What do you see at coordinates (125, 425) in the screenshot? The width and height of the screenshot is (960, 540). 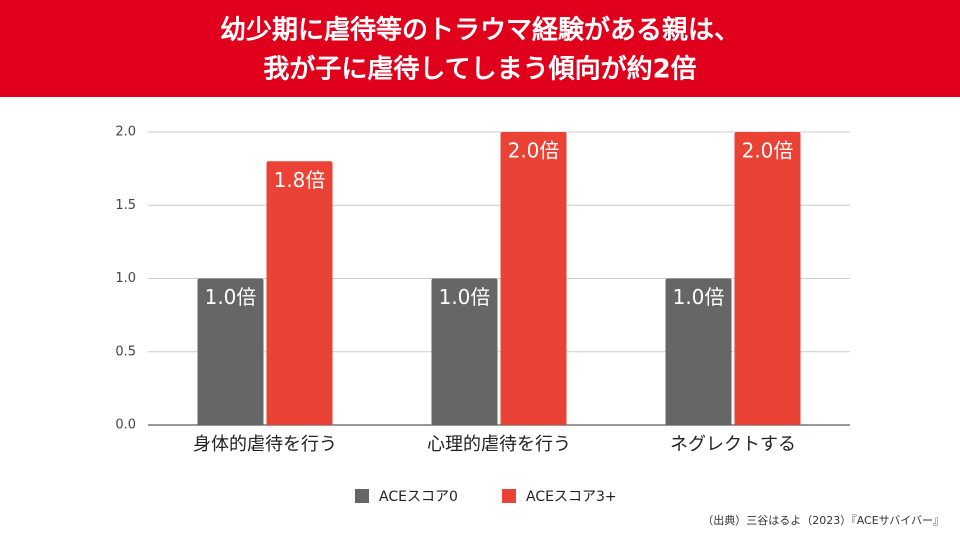 I see `y-tick-label: 0.0` at bounding box center [125, 425].